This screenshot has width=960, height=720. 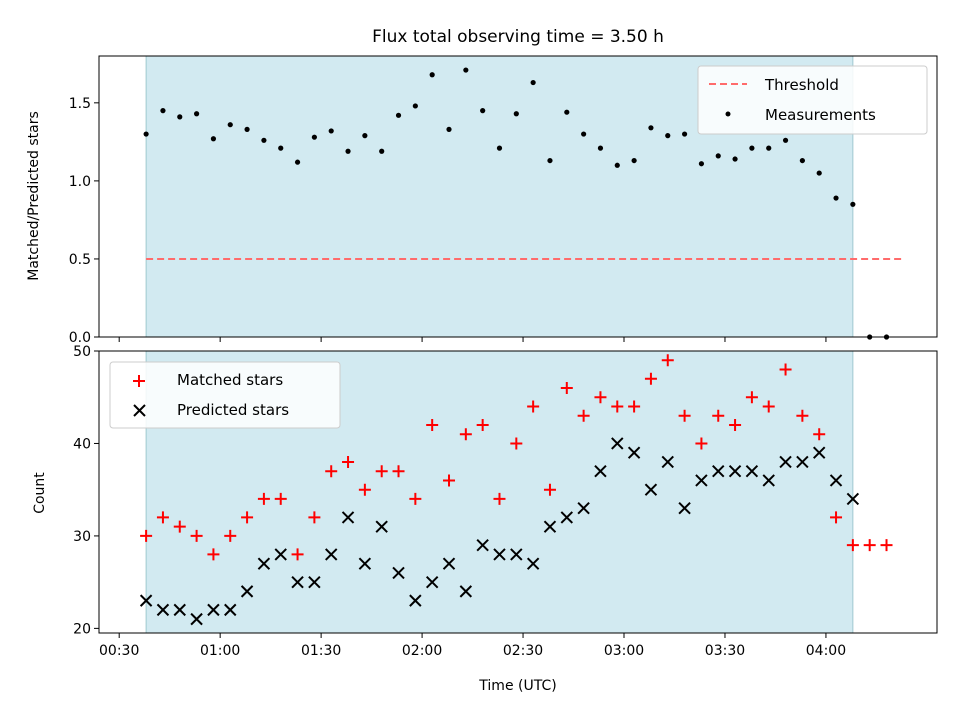 What do you see at coordinates (321, 651) in the screenshot?
I see `x-tick-label: 01:30` at bounding box center [321, 651].